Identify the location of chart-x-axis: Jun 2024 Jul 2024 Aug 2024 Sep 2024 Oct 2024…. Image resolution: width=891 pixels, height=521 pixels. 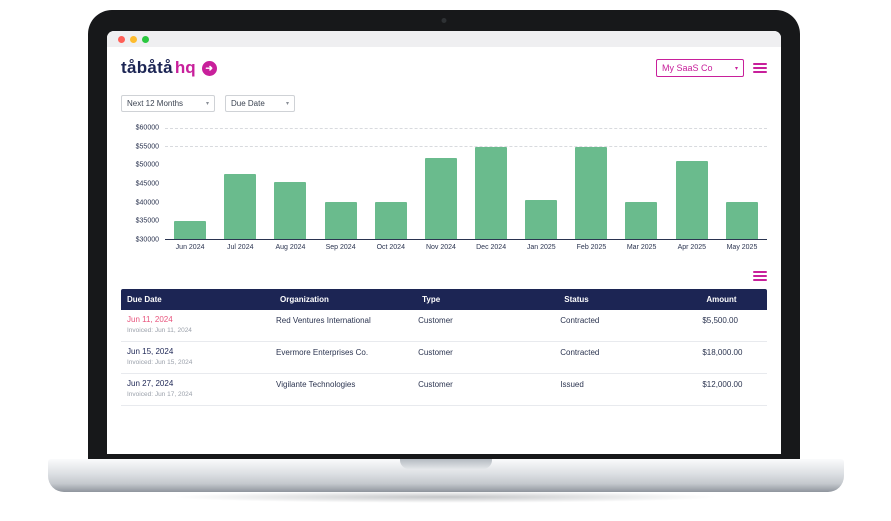
(466, 247).